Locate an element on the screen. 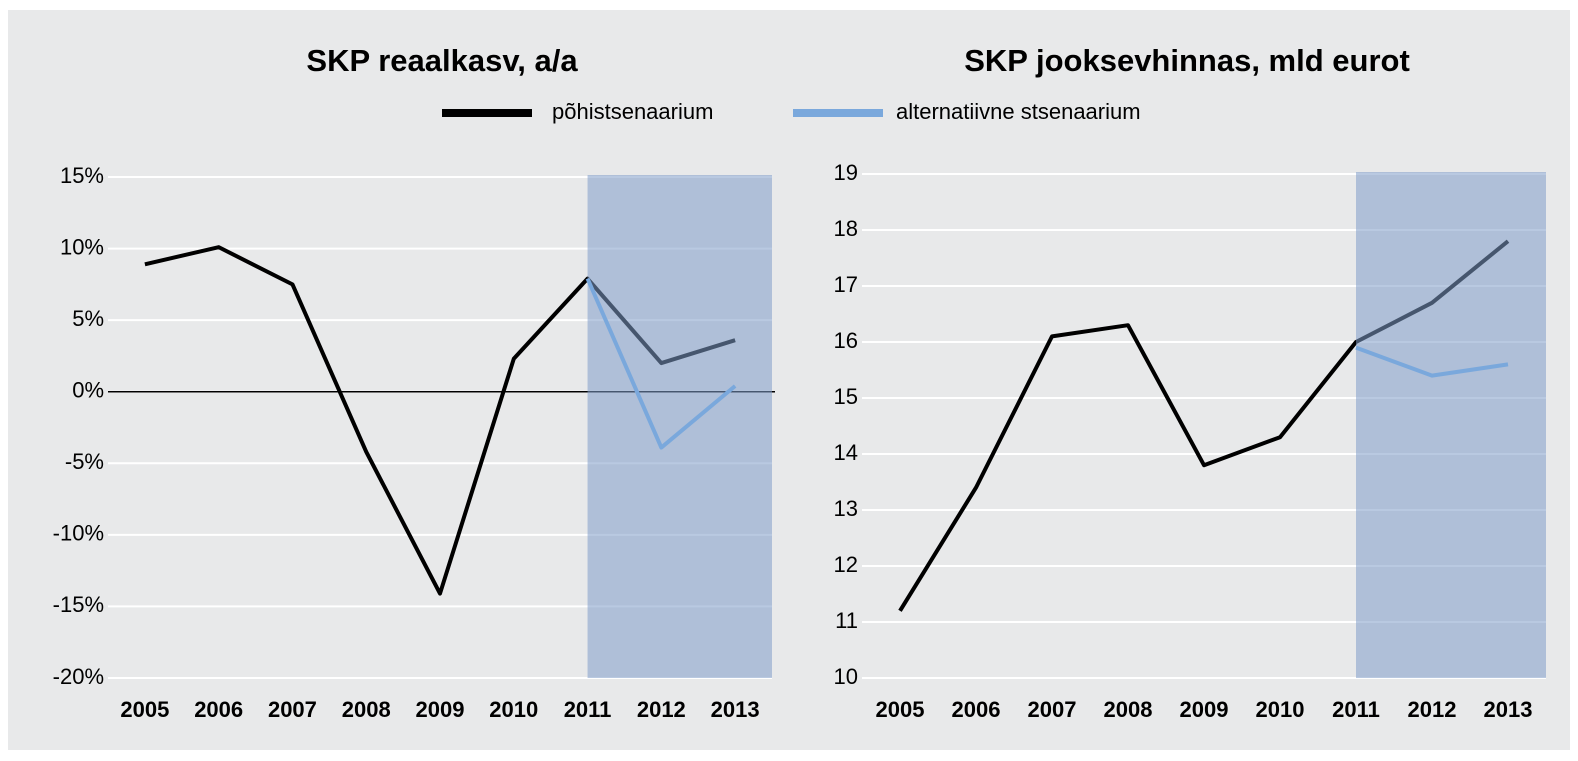 The height and width of the screenshot is (761, 1578). y-tick-label: 11 is located at coordinates (846, 620).